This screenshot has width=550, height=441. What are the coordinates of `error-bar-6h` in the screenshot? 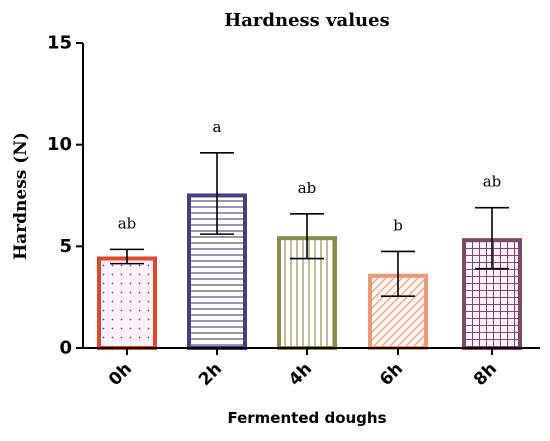 It's located at (398, 273).